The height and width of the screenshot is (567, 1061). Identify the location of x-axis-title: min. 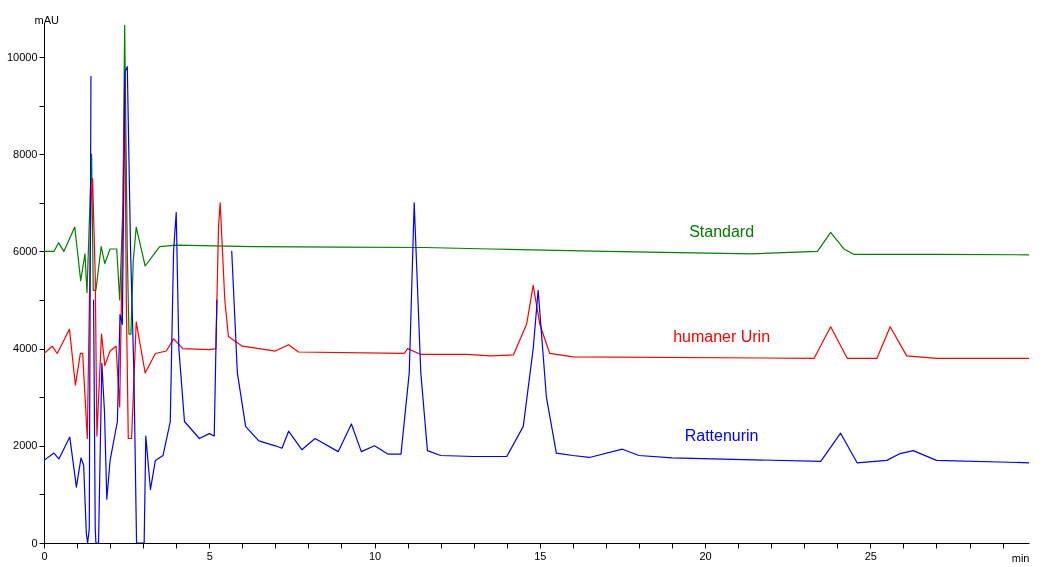
(1020, 557).